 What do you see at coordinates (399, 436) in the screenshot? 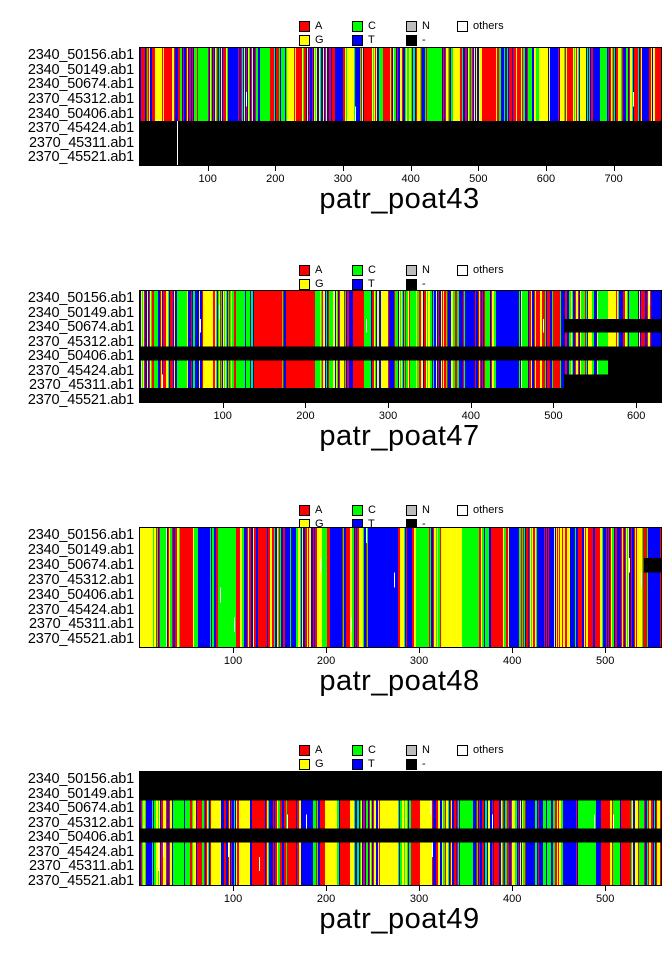
I see `panel-title: patr_poat47` at bounding box center [399, 436].